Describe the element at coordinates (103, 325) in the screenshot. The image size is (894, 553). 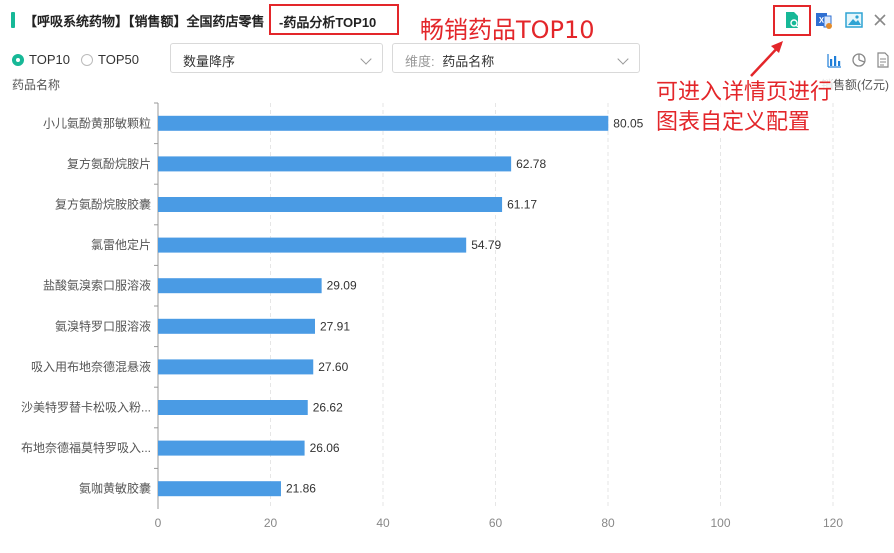
I see `y-category-label: 氨溴特罗口服溶液` at that location.